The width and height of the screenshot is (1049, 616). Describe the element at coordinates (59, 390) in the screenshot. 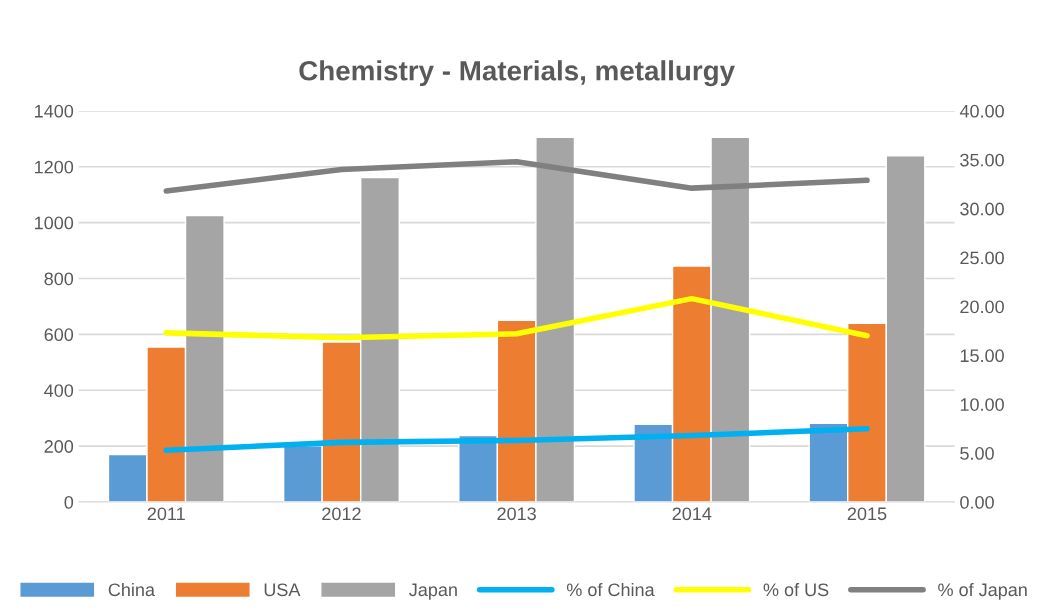

I see `y-tick-label: 400` at that location.